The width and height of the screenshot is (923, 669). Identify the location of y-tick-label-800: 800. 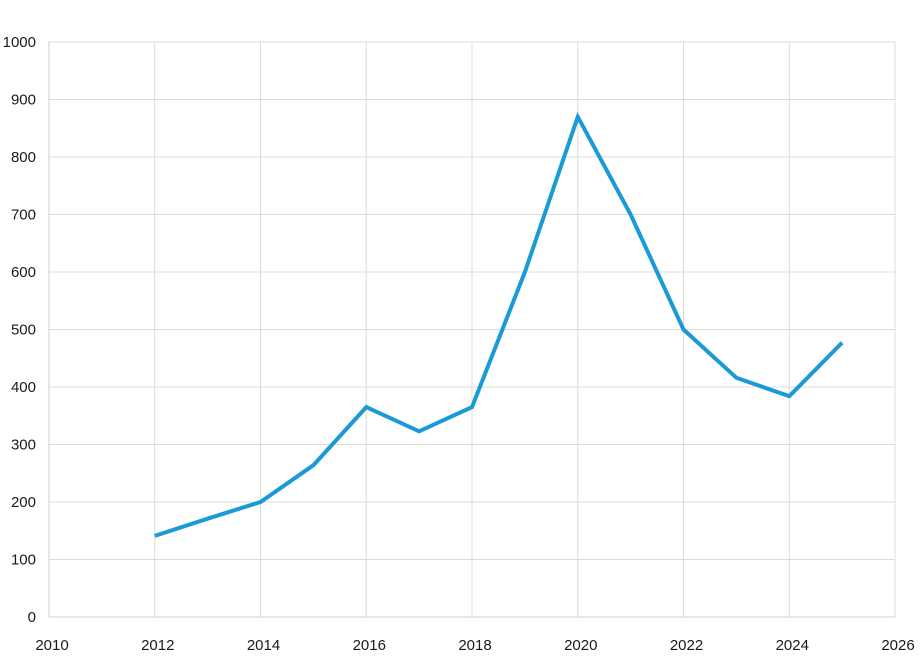
(23, 157).